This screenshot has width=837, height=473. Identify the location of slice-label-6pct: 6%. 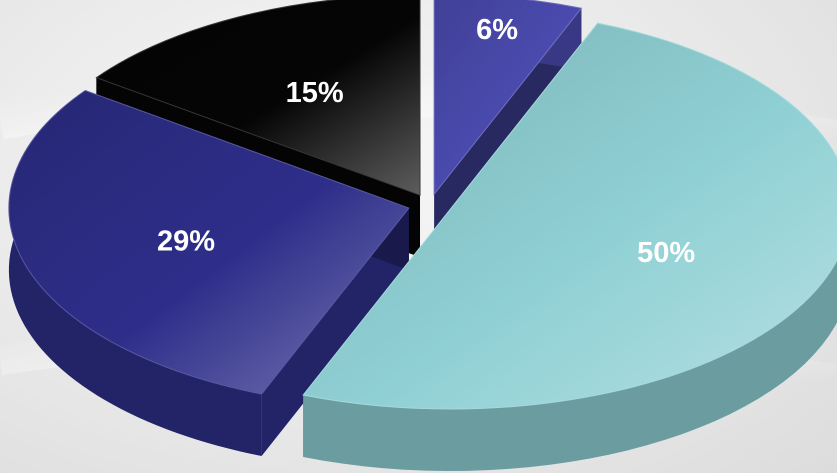
(497, 30).